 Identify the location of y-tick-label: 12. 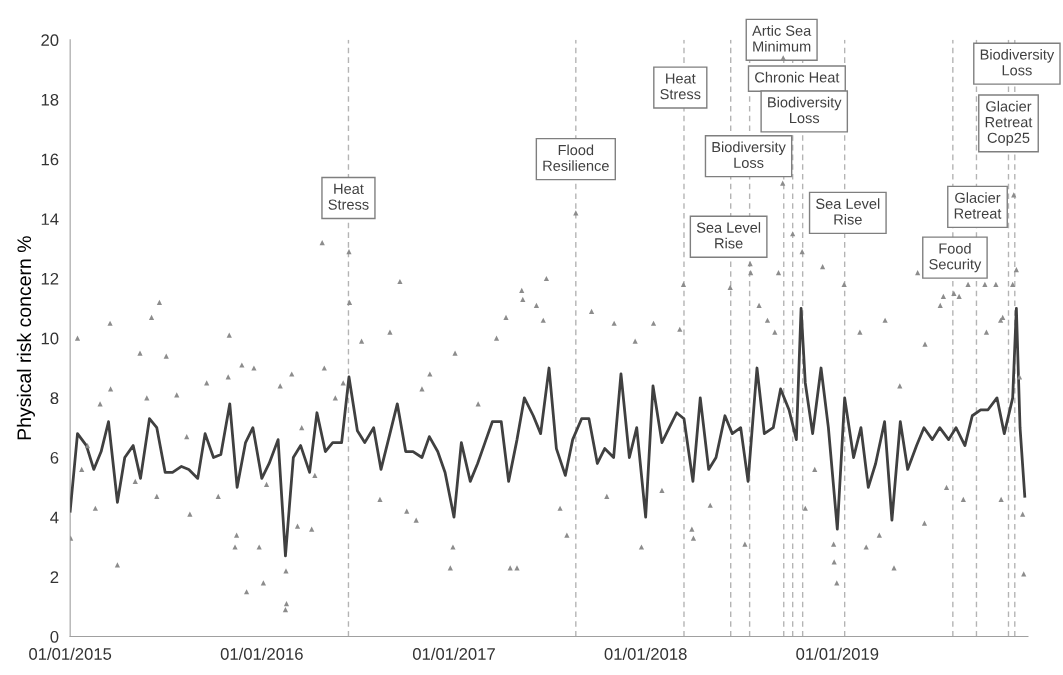
(50, 278).